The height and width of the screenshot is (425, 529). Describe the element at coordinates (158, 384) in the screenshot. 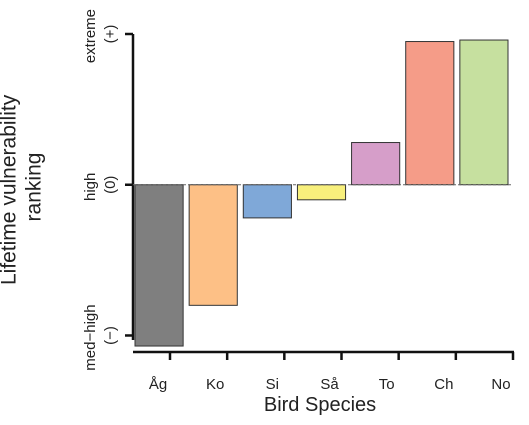

I see `x-tick-label: Åg` at that location.